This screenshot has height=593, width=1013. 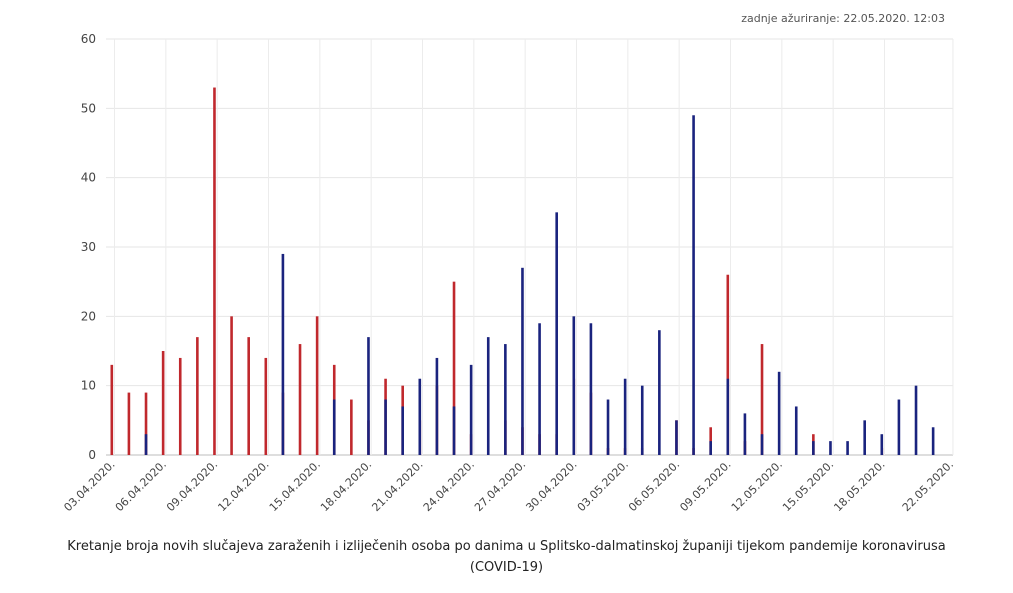 I want to click on x-tick-label: 21.04.2020., so click(x=397, y=486).